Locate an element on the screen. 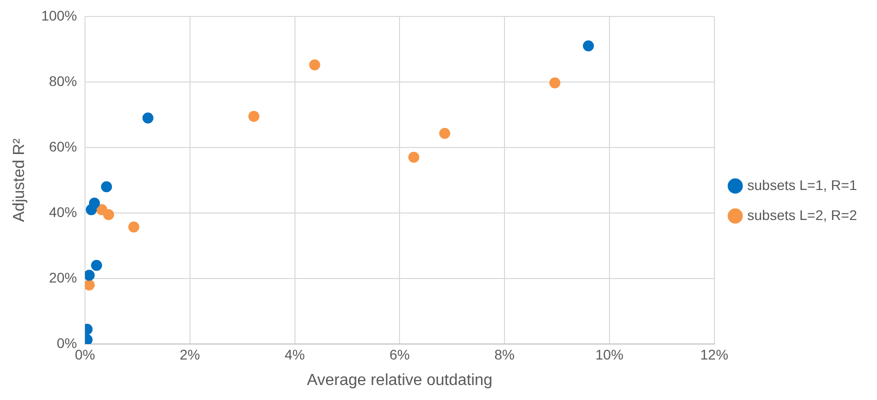 The width and height of the screenshot is (877, 400). y-tick-label: 60% is located at coordinates (63, 146).